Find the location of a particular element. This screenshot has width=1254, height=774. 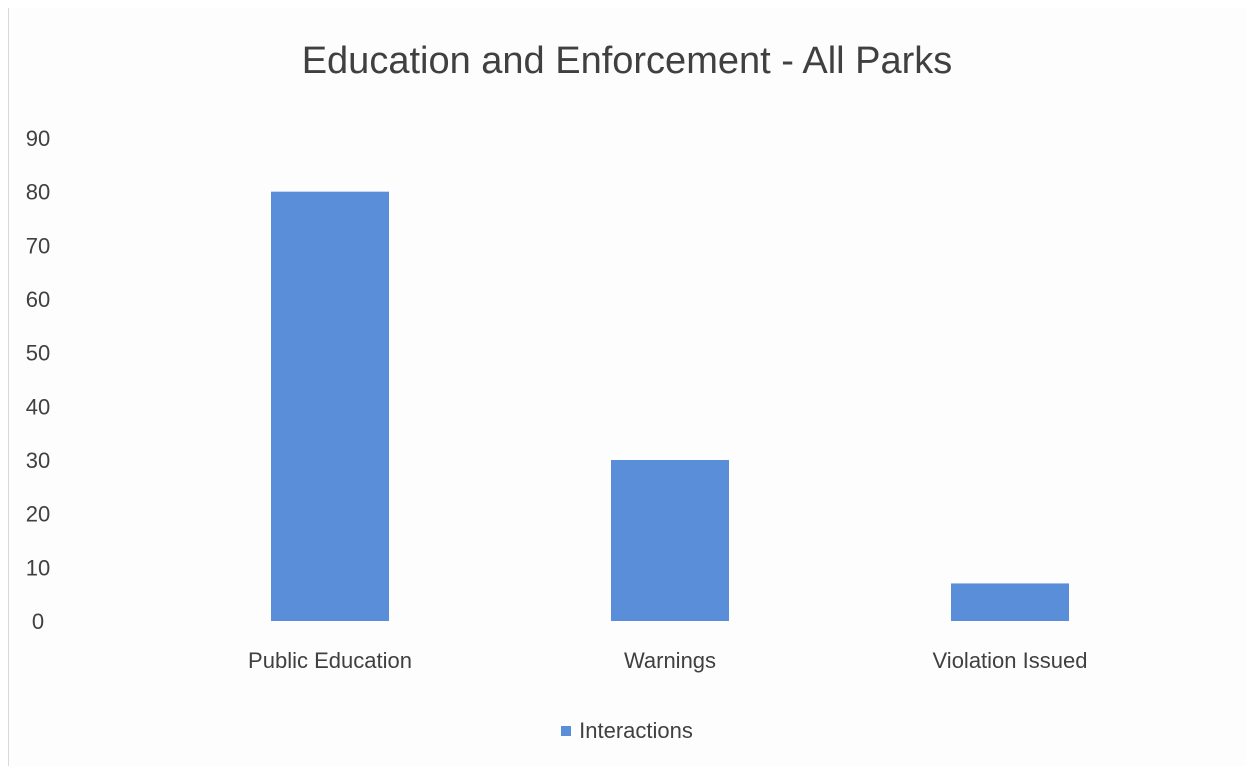

y-tick-label: 80 is located at coordinates (38, 192).